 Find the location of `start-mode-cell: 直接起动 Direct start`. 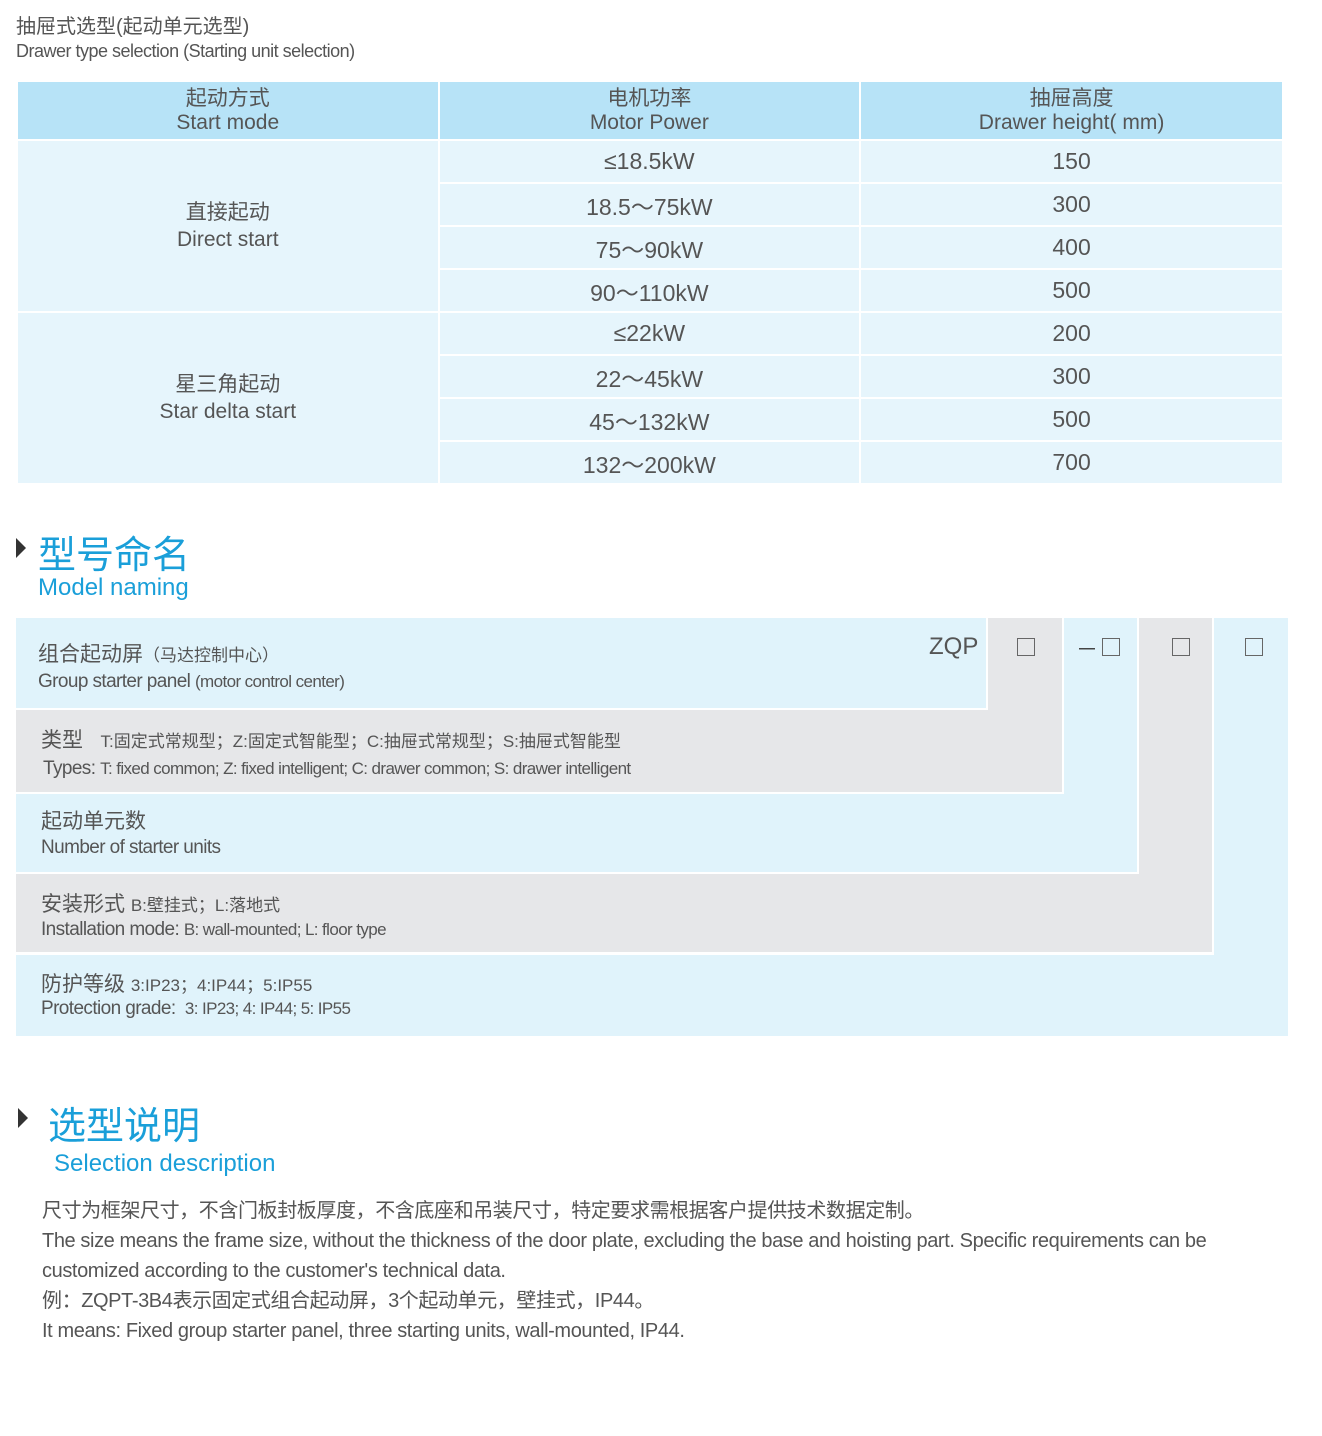

start-mode-cell: 直接起动 Direct start is located at coordinates (228, 226).